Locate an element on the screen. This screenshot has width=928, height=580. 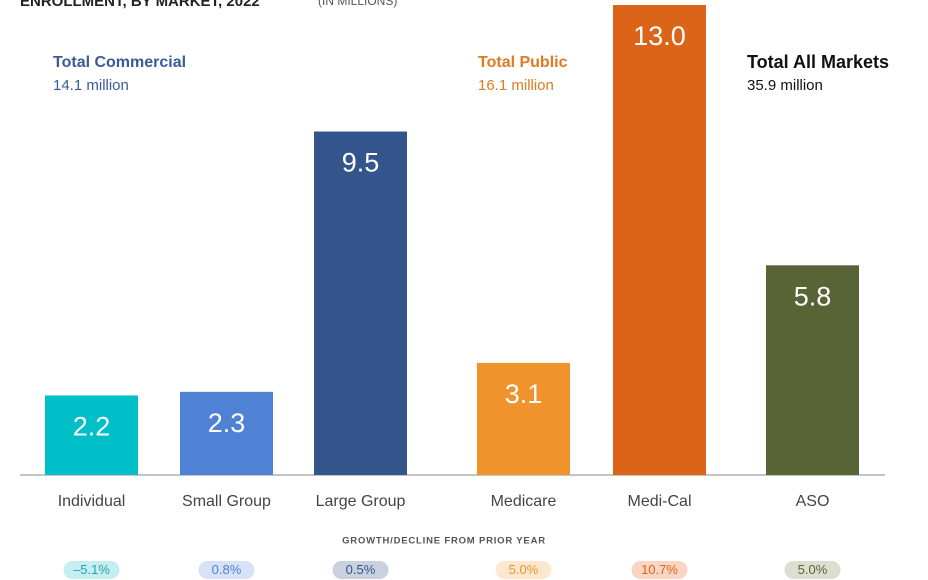
value-label: 9.5 is located at coordinates (361, 163).